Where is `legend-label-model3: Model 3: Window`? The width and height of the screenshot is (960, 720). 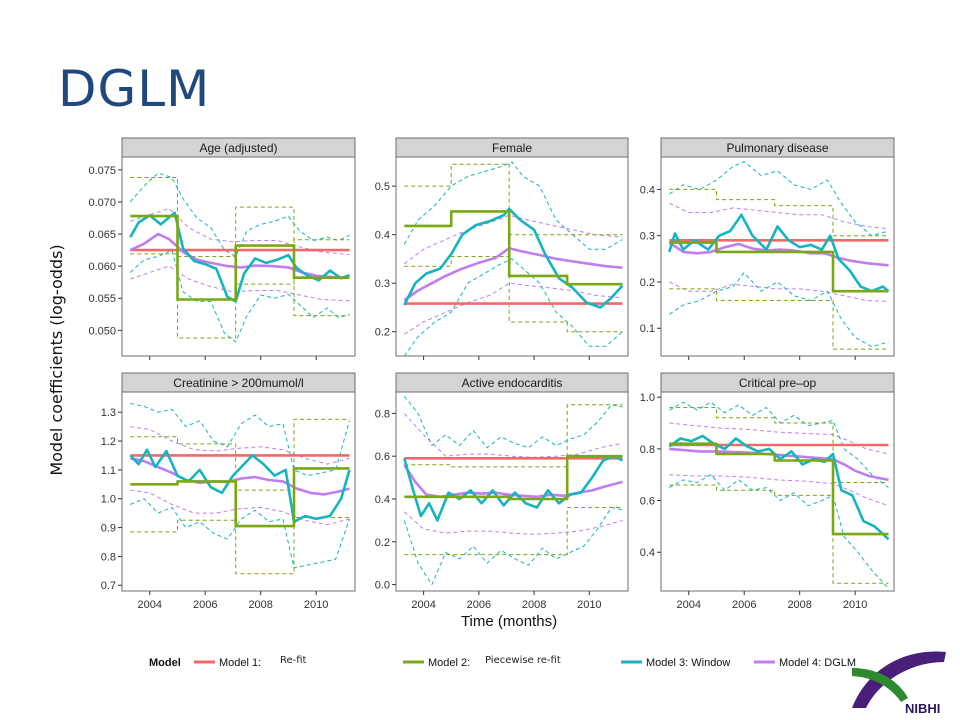 legend-label-model3: Model 3: Window is located at coordinates (688, 663).